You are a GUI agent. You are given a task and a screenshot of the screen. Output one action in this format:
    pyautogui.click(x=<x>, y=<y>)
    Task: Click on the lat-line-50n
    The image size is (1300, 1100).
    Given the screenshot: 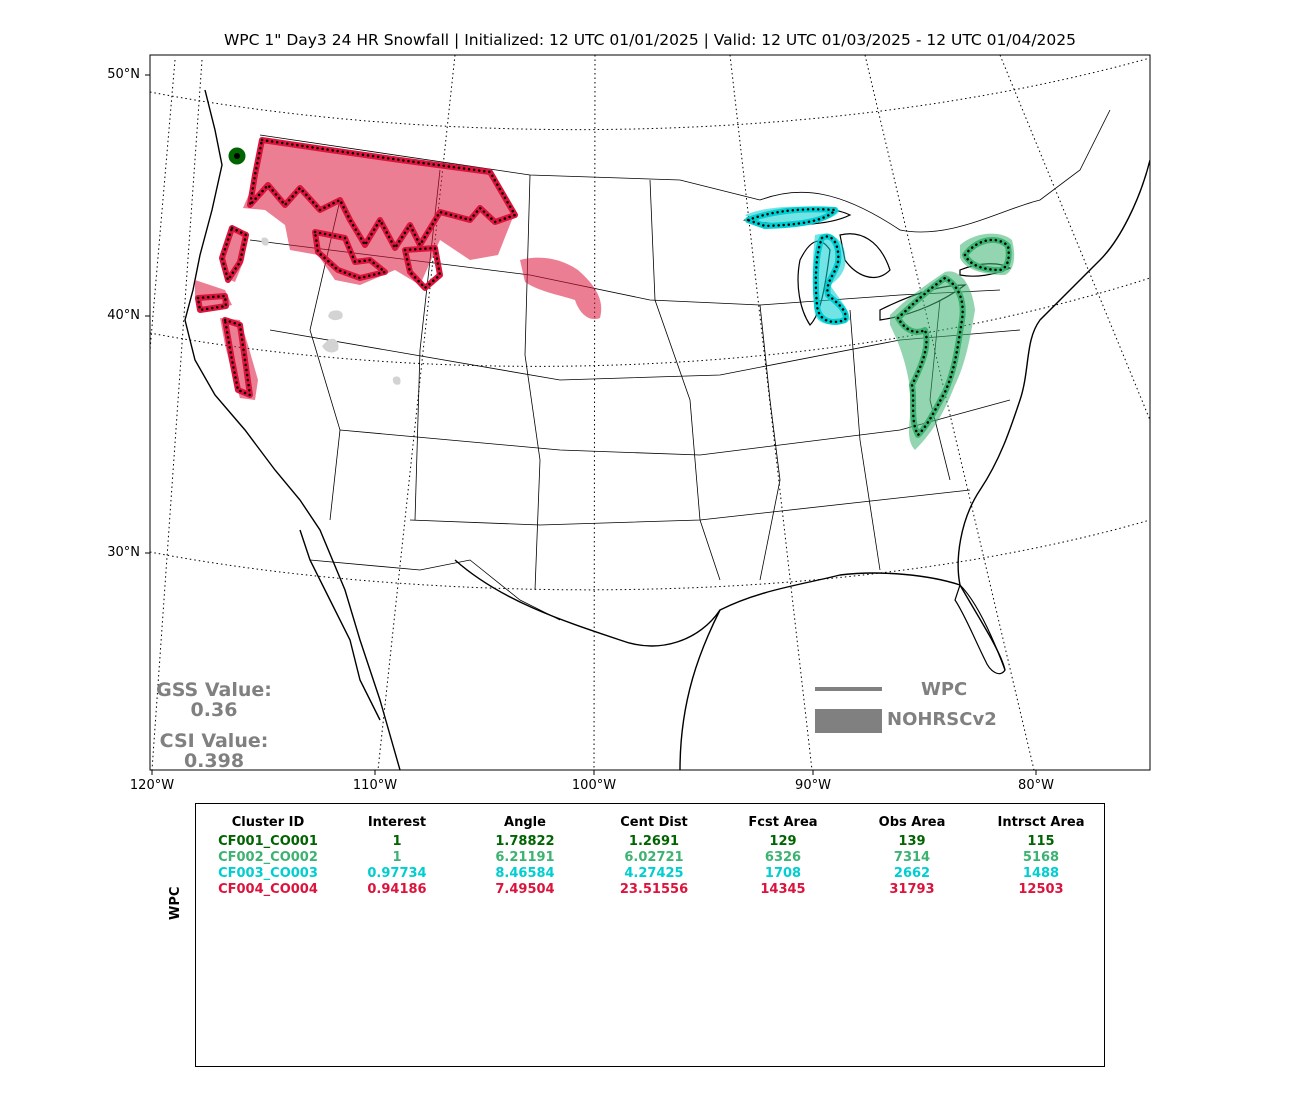 What is the action you would take?
    pyautogui.click(x=650, y=94)
    